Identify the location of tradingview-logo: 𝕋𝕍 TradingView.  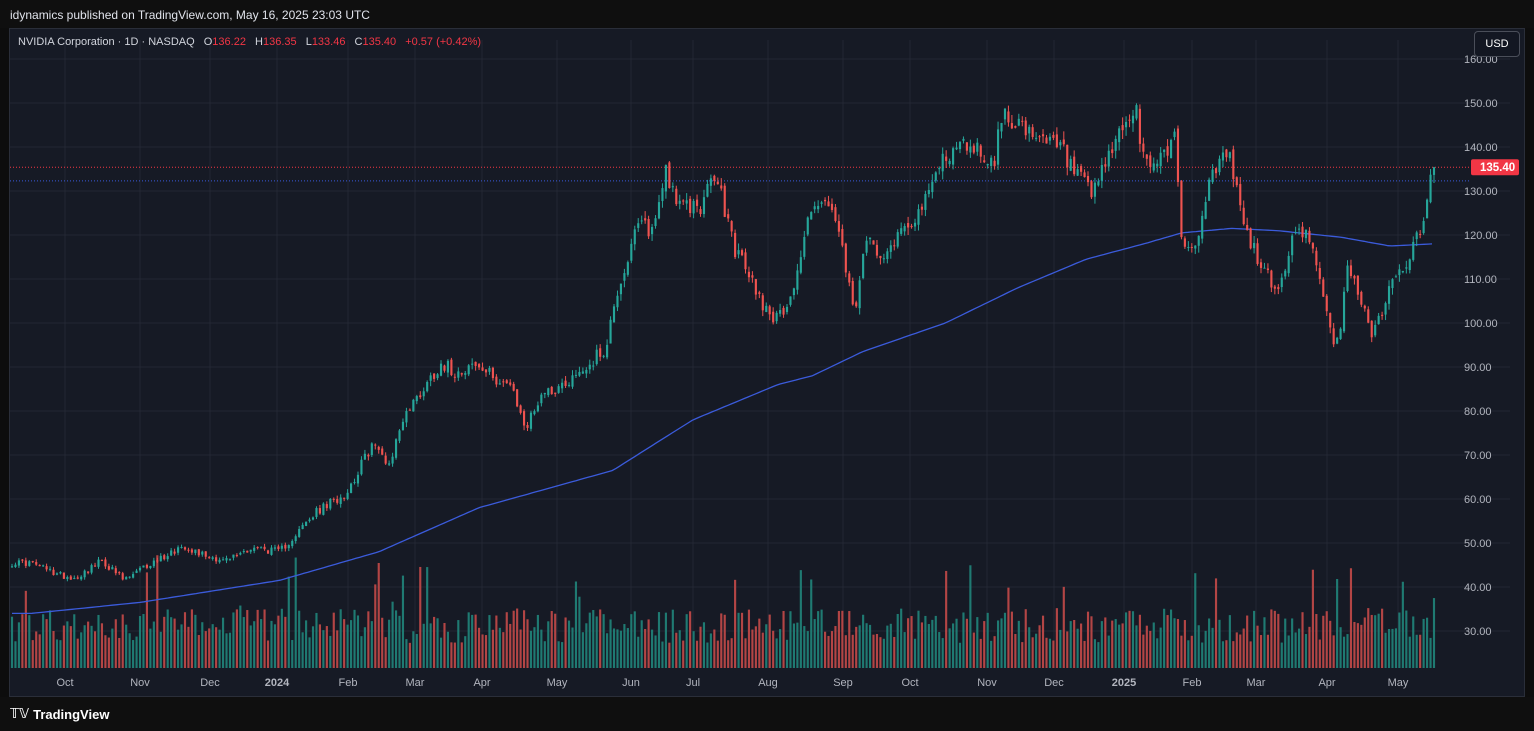
(59, 714).